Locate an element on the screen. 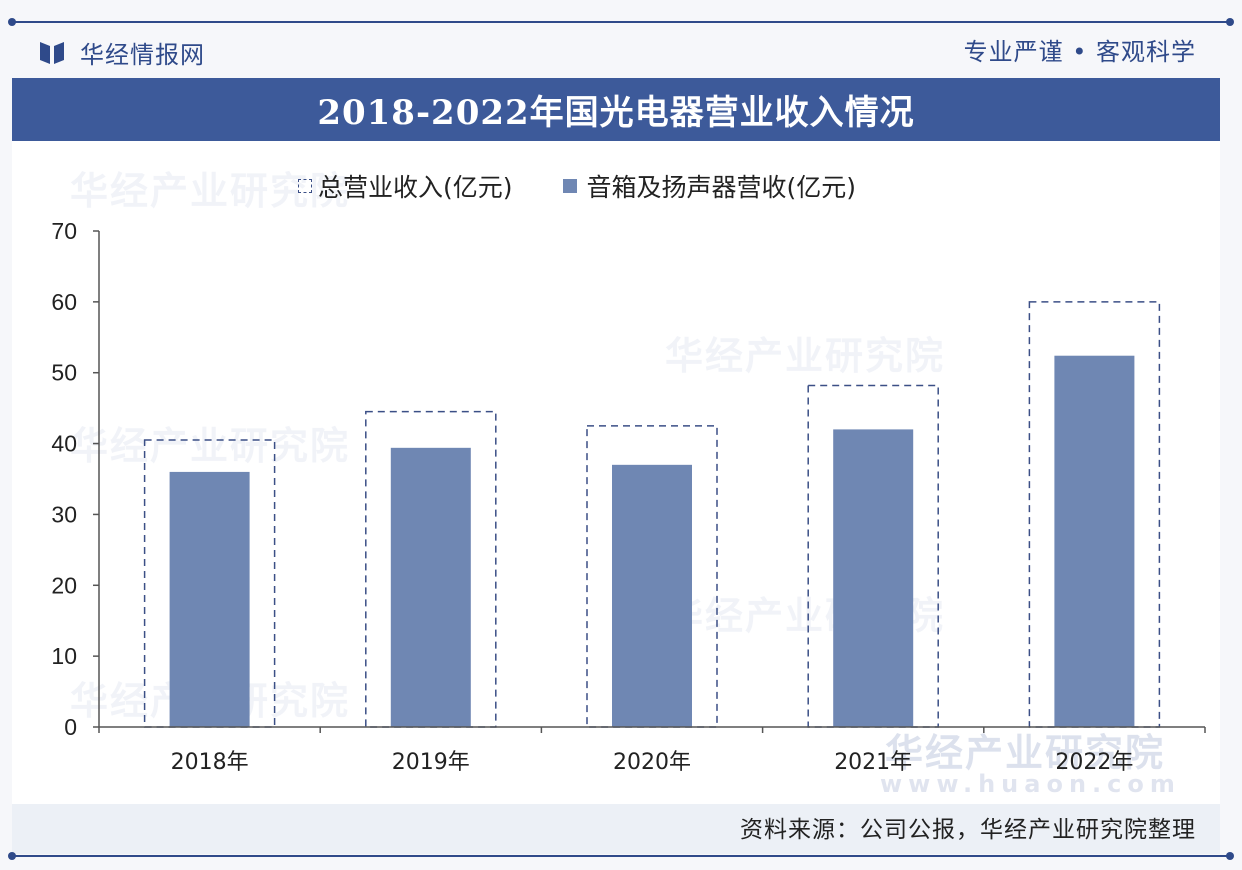 The image size is (1242, 870). title-bar: 2018-2022年国光电器营业收入情况 is located at coordinates (616, 109).